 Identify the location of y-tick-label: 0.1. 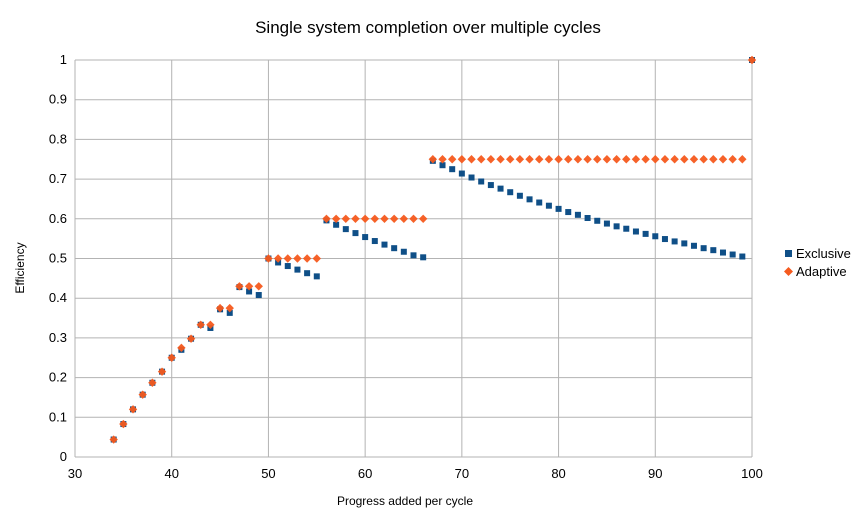
(58, 416).